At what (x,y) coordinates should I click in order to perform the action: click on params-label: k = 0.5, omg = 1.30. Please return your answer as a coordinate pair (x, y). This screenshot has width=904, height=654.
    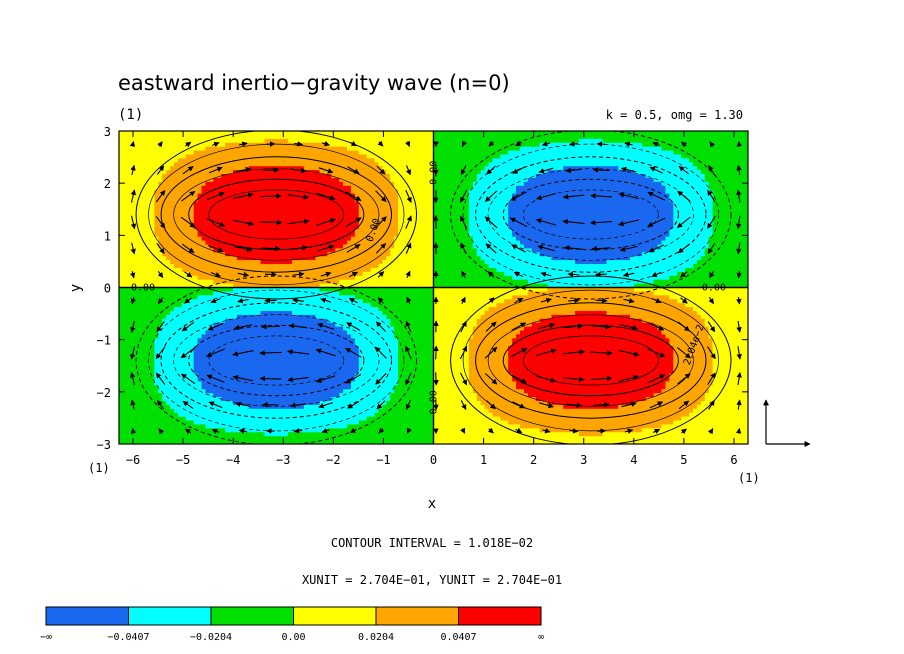
    Looking at the image, I should click on (674, 115).